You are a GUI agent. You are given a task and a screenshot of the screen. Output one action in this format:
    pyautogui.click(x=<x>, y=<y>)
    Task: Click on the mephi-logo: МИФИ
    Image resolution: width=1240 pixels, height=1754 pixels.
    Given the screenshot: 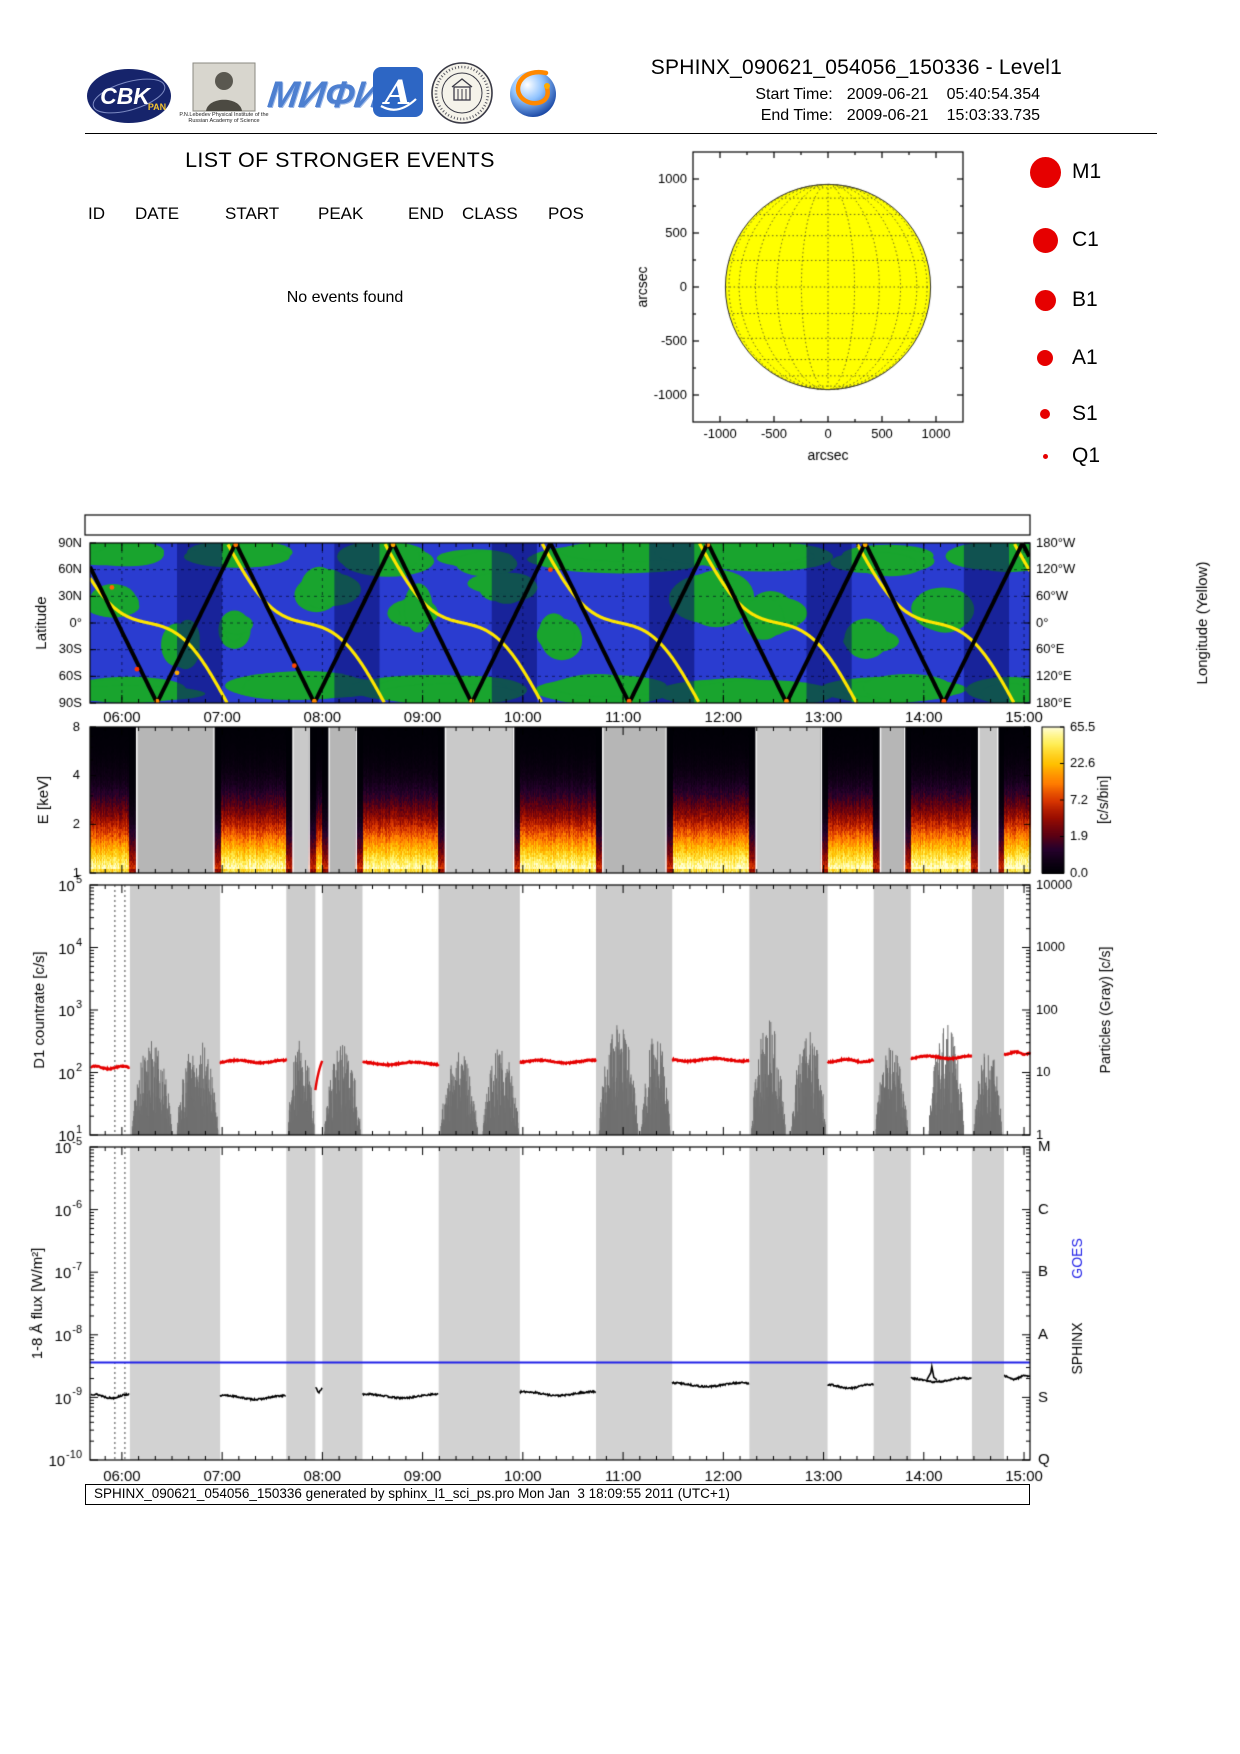 What is the action you would take?
    pyautogui.click(x=324, y=95)
    